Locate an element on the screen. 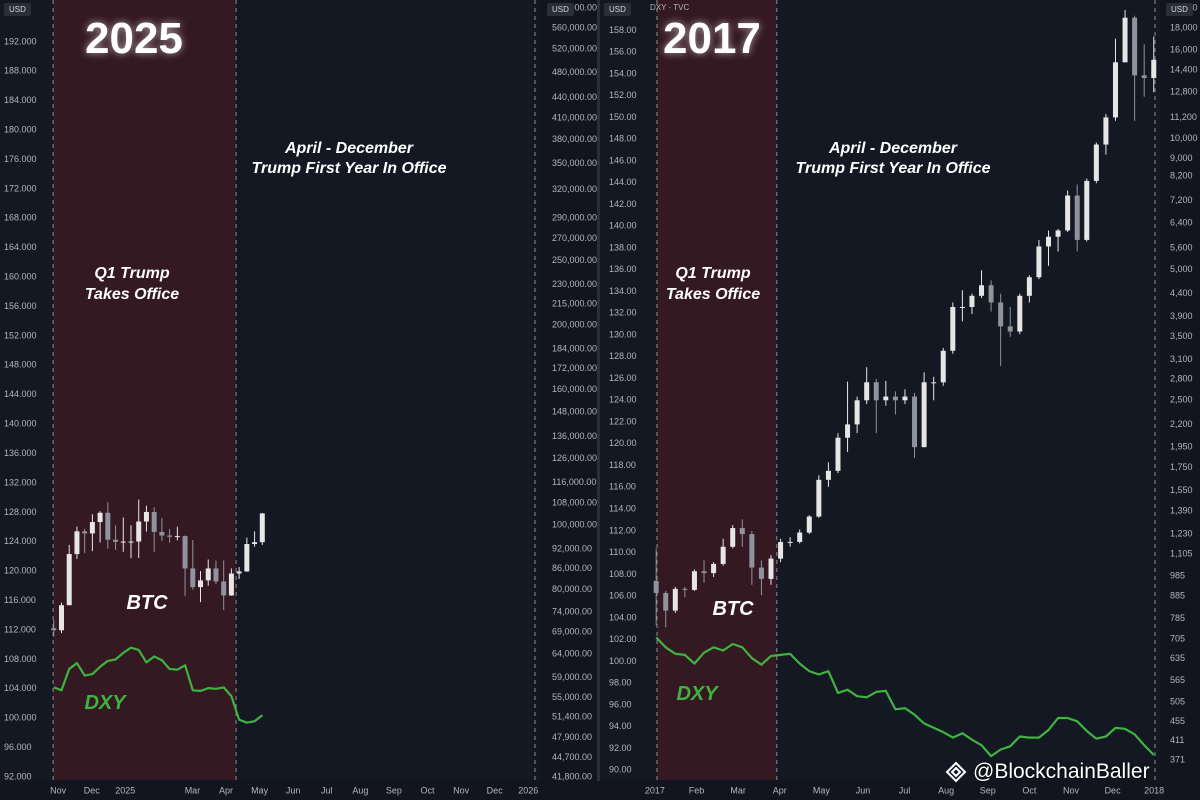  y-tick-label: 108.00 is located at coordinates (623, 574).